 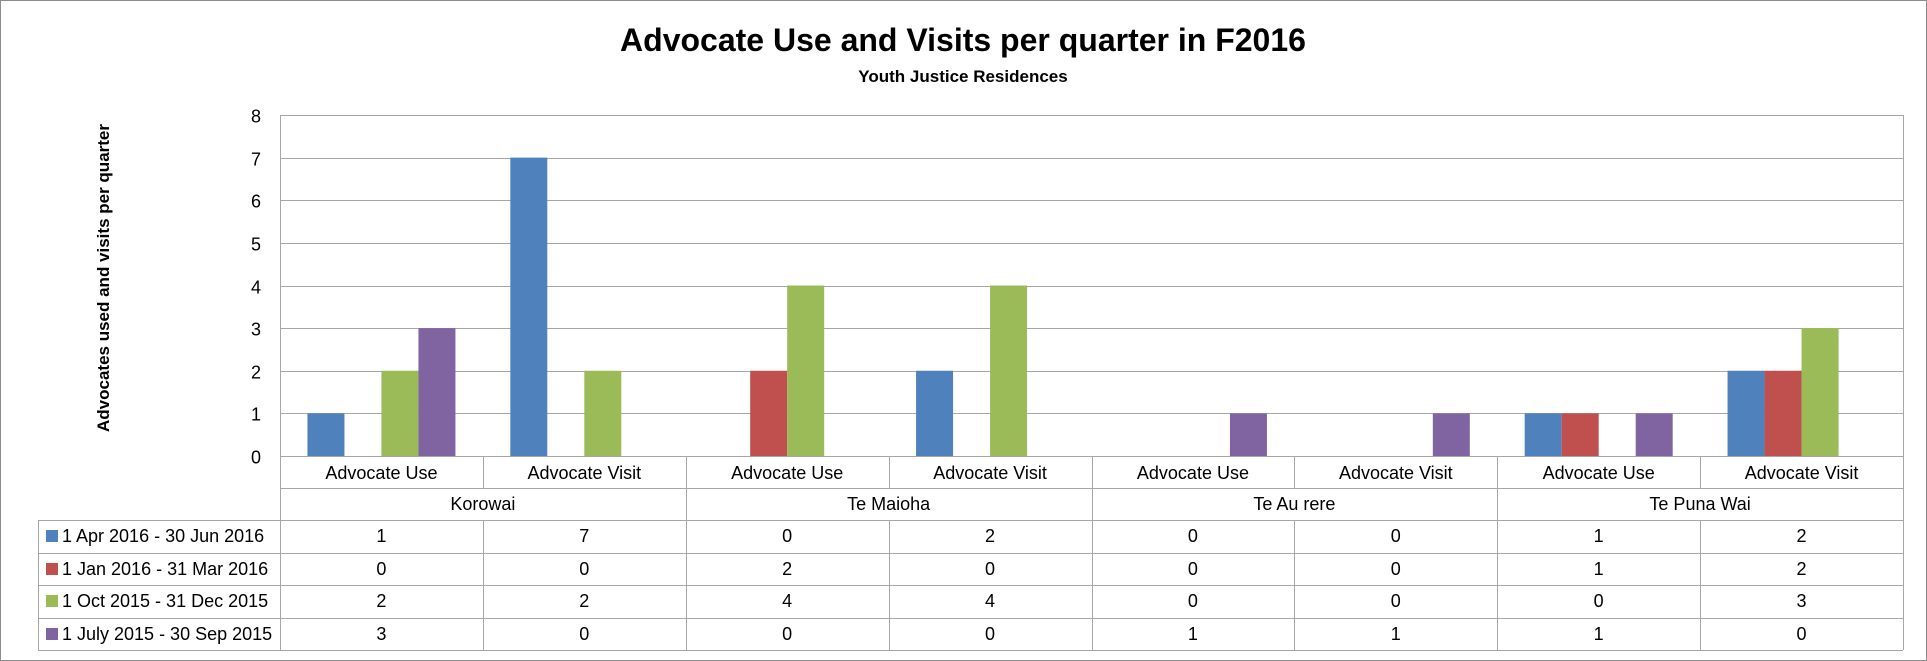 What do you see at coordinates (167, 634) in the screenshot?
I see `legend-label: 1 July 2015 - 30 Sep 2015` at bounding box center [167, 634].